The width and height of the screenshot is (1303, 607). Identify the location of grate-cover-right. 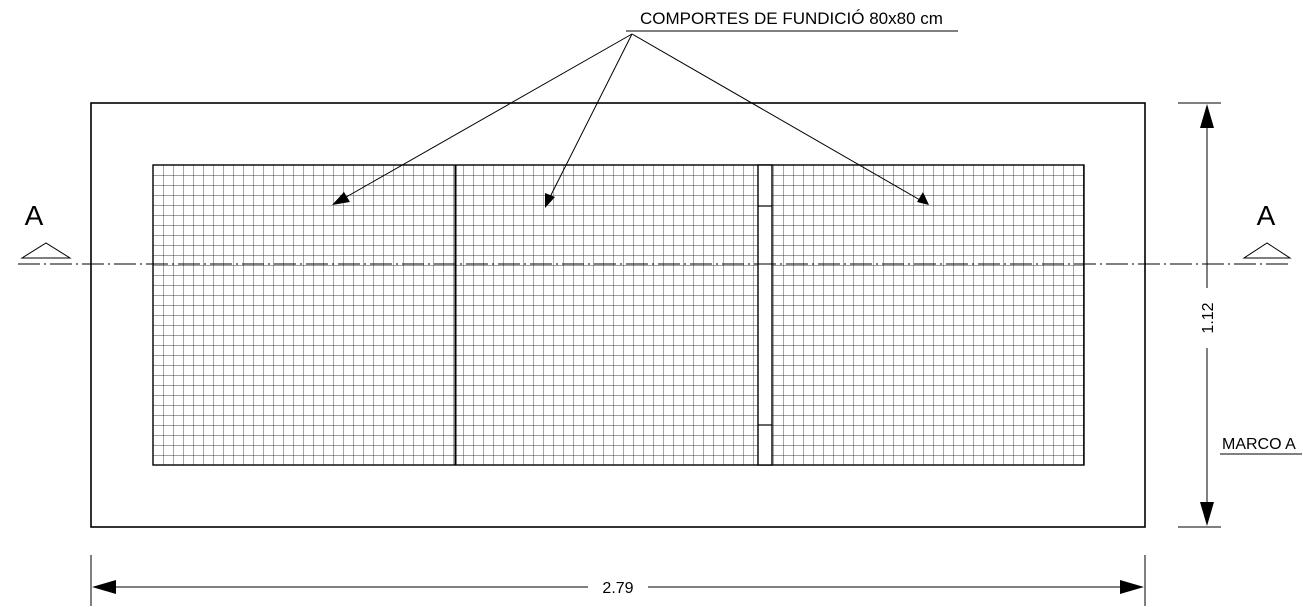
(928, 315).